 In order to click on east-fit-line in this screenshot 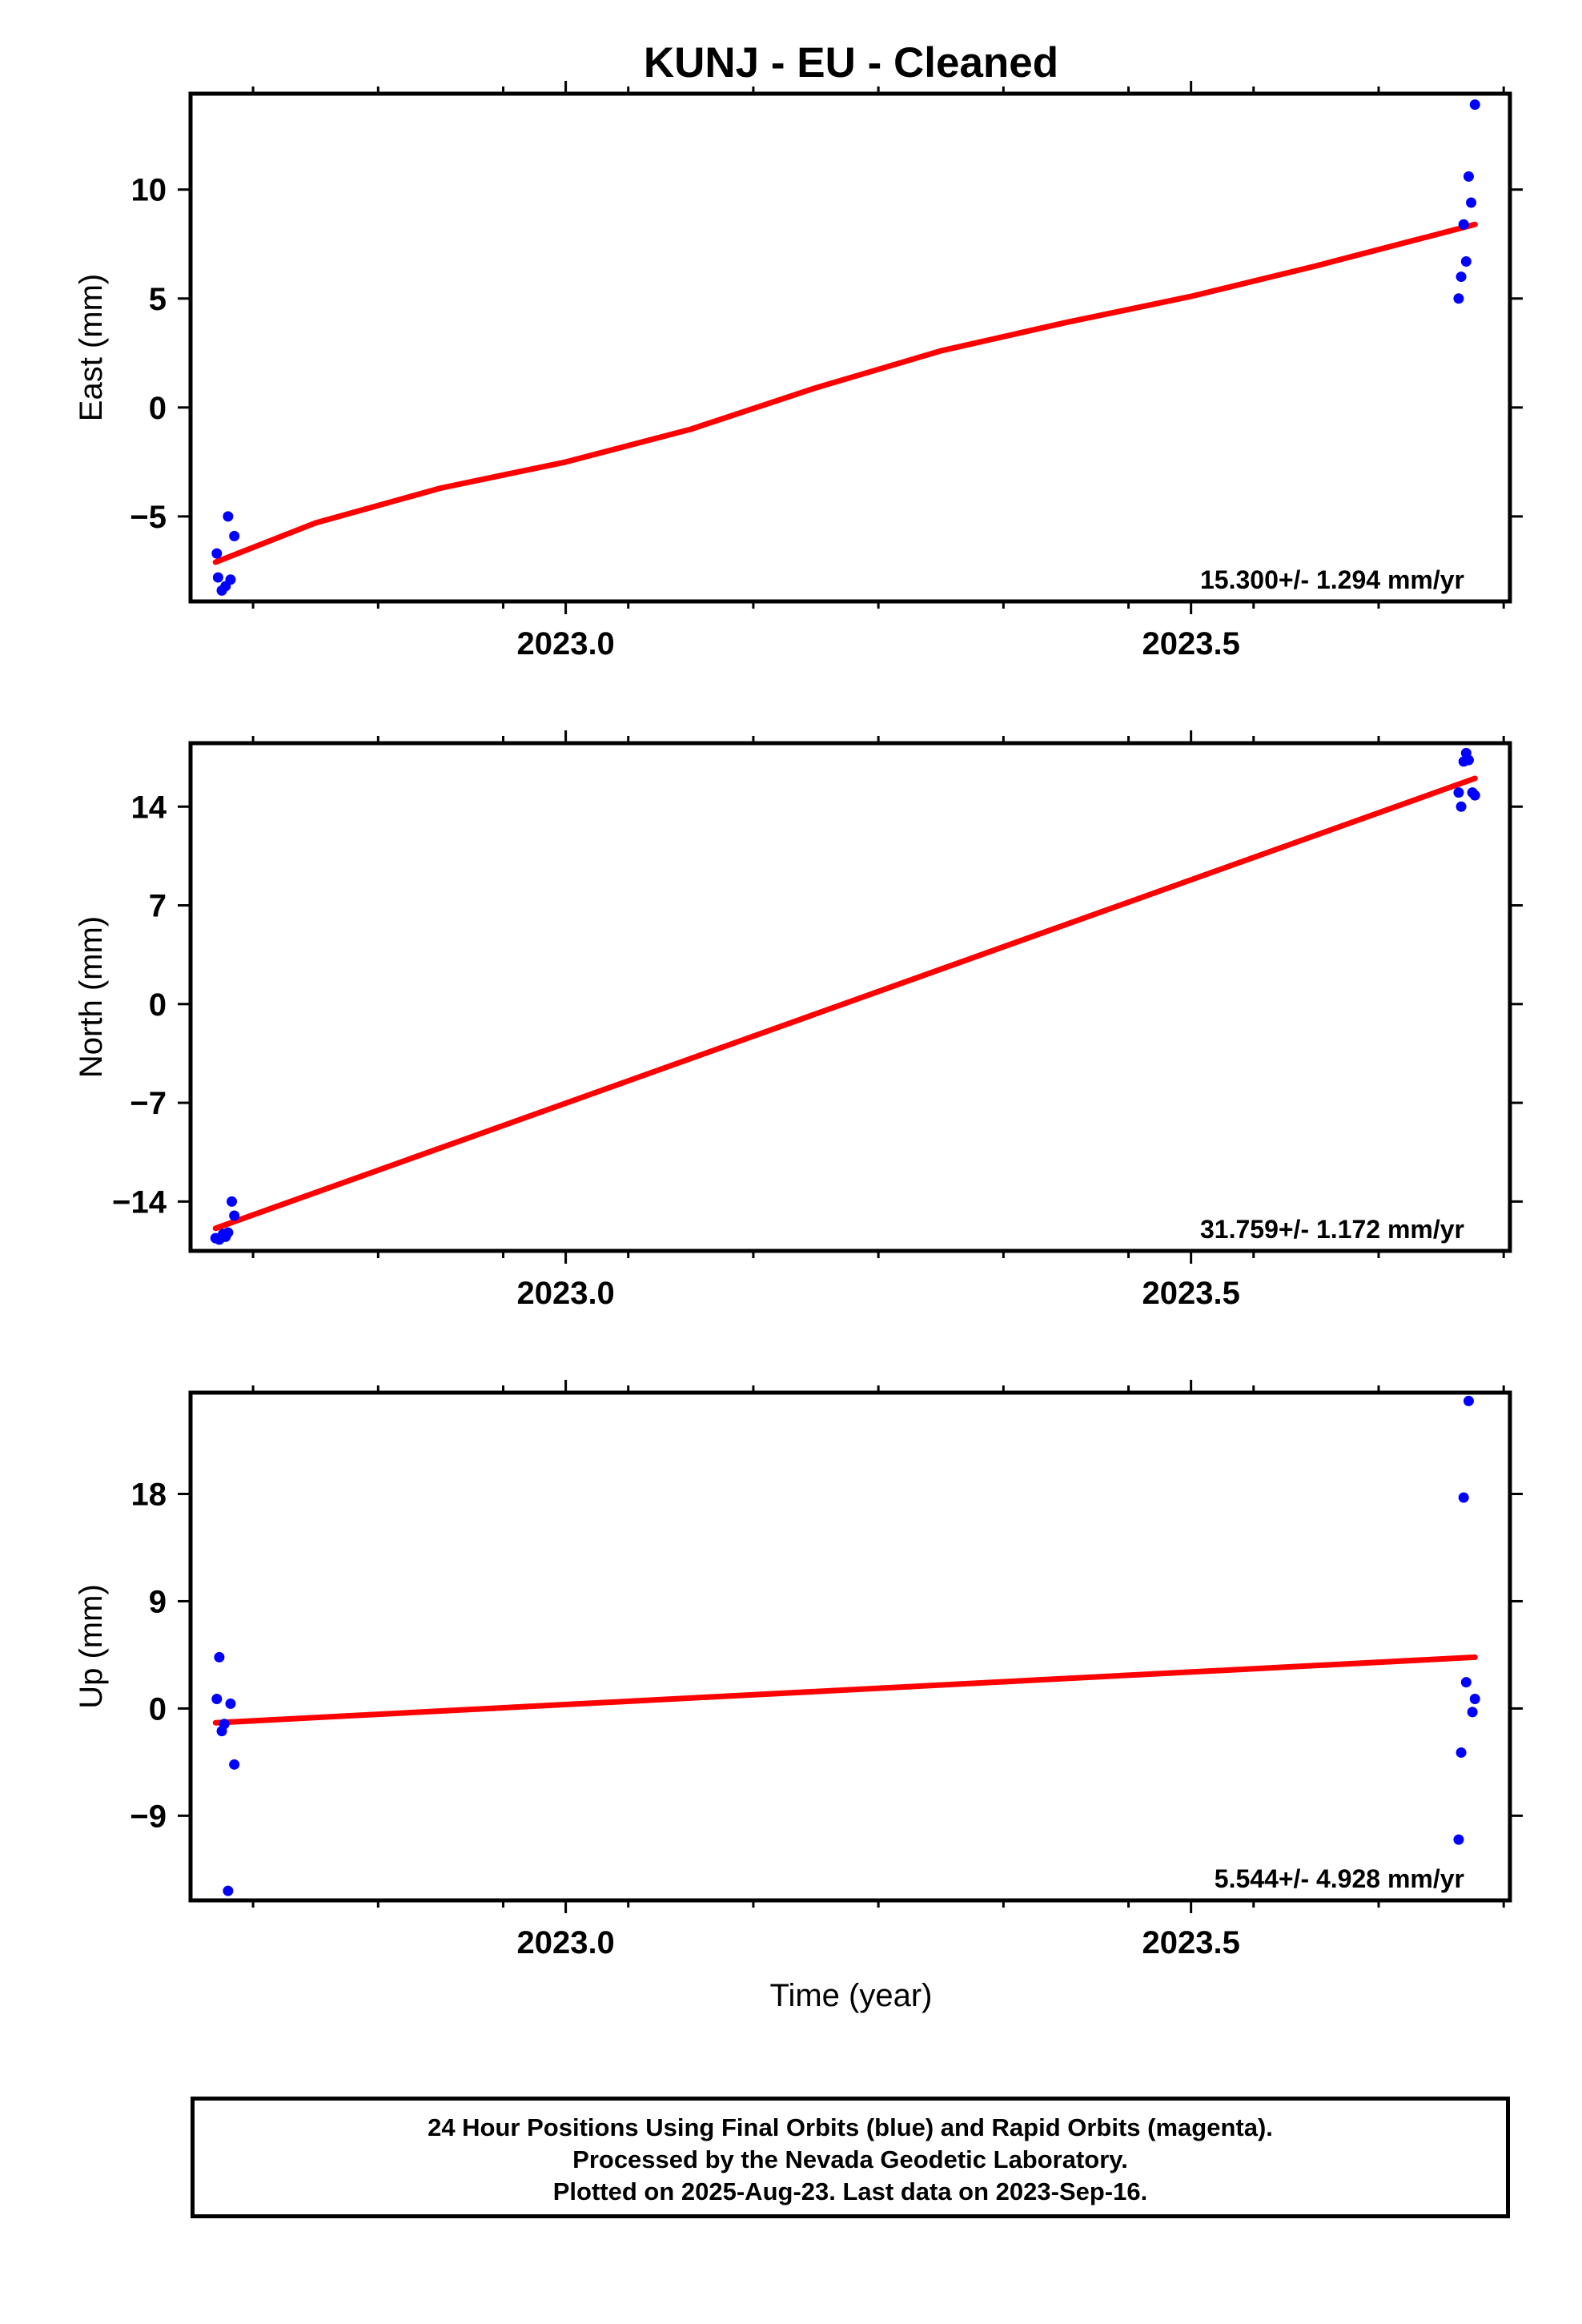, I will do `click(845, 393)`.